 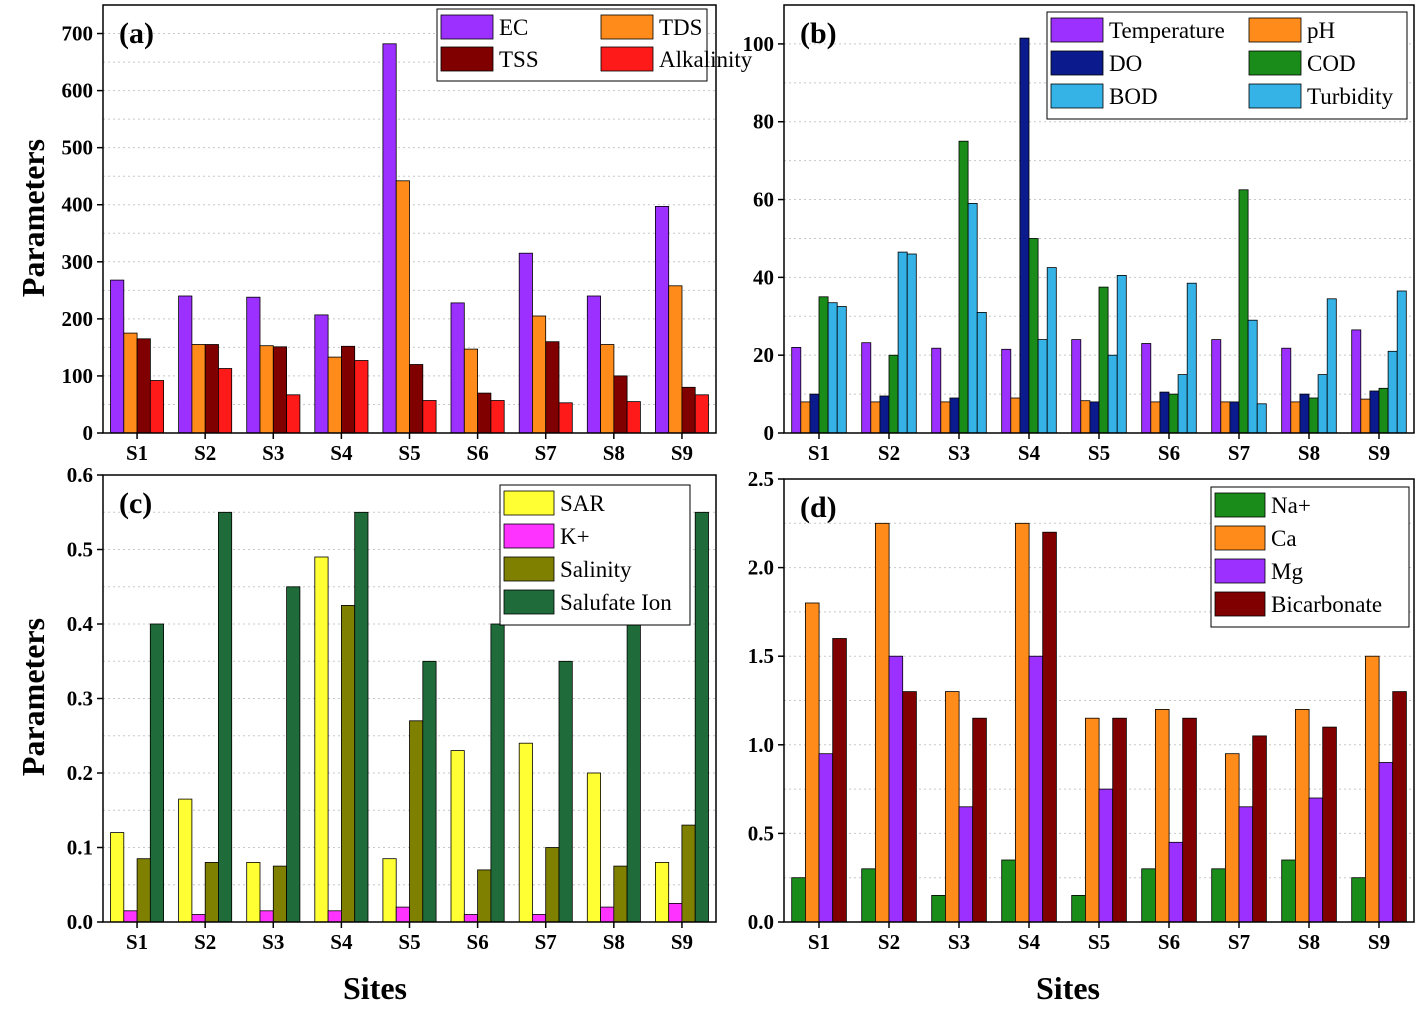 What do you see at coordinates (826, 838) in the screenshot?
I see `bar-mg-s1` at bounding box center [826, 838].